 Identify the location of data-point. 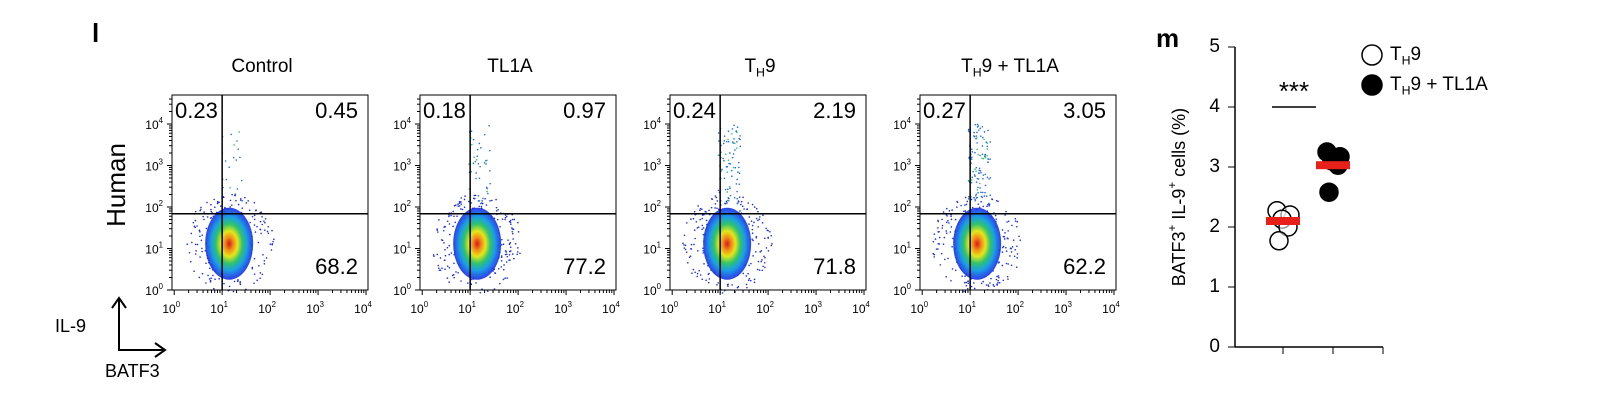
(1279, 241).